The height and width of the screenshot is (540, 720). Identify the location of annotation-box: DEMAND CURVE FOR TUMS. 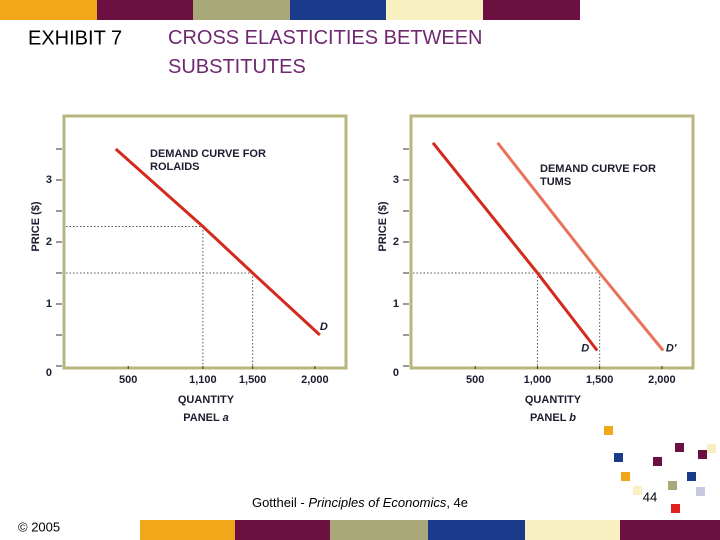
(598, 175).